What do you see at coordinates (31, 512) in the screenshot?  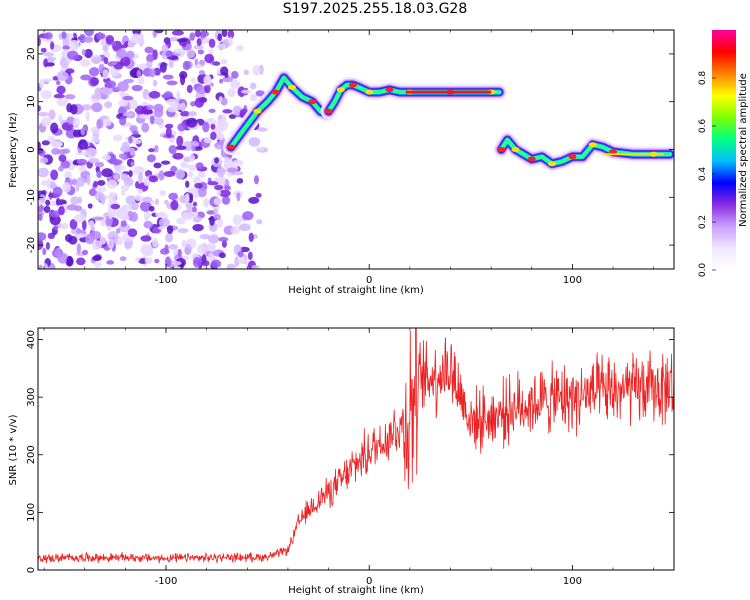 I see `snr-ytick-label: 100` at bounding box center [31, 512].